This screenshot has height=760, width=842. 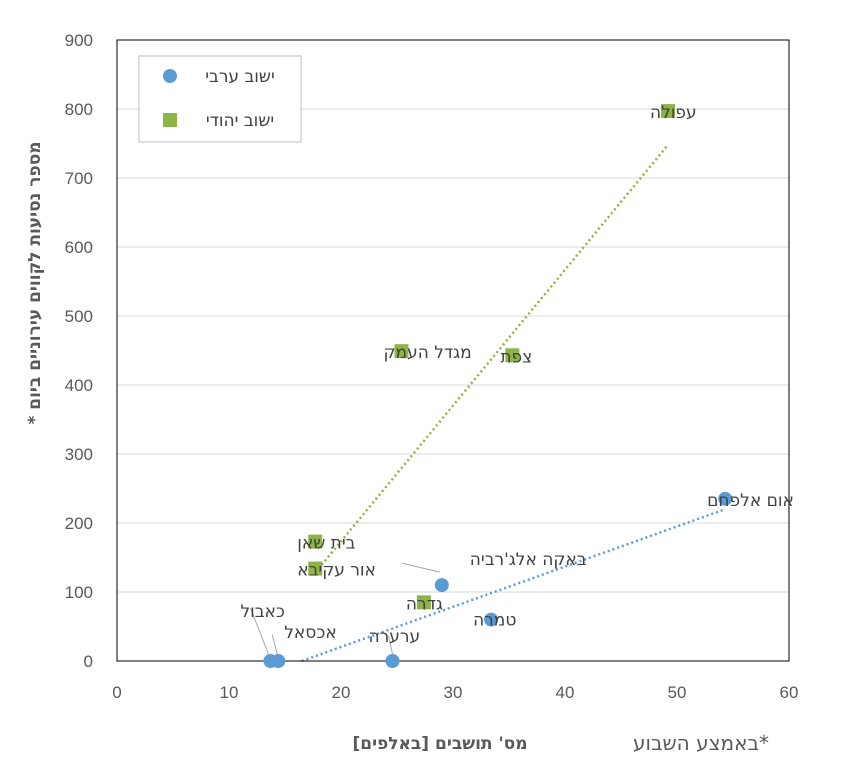 What do you see at coordinates (528, 560) in the screenshot?
I see `point-label: באקה אלג'רביה` at bounding box center [528, 560].